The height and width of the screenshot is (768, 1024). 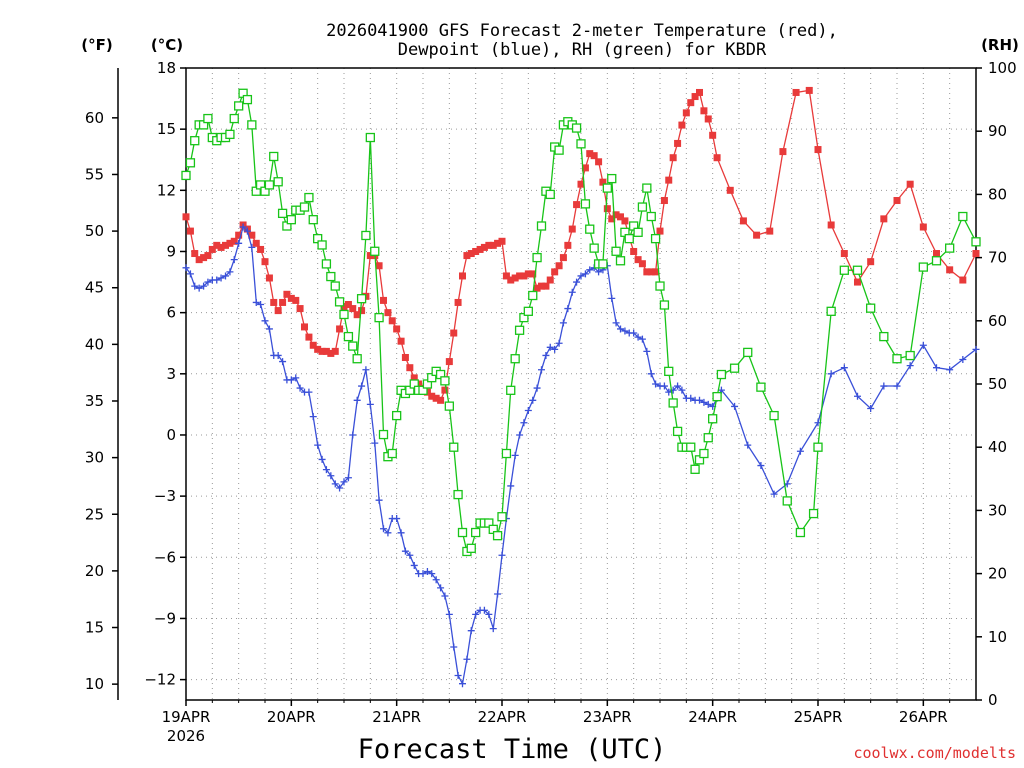 What do you see at coordinates (502, 717) in the screenshot?
I see `x-tick-label: 22APR` at bounding box center [502, 717].